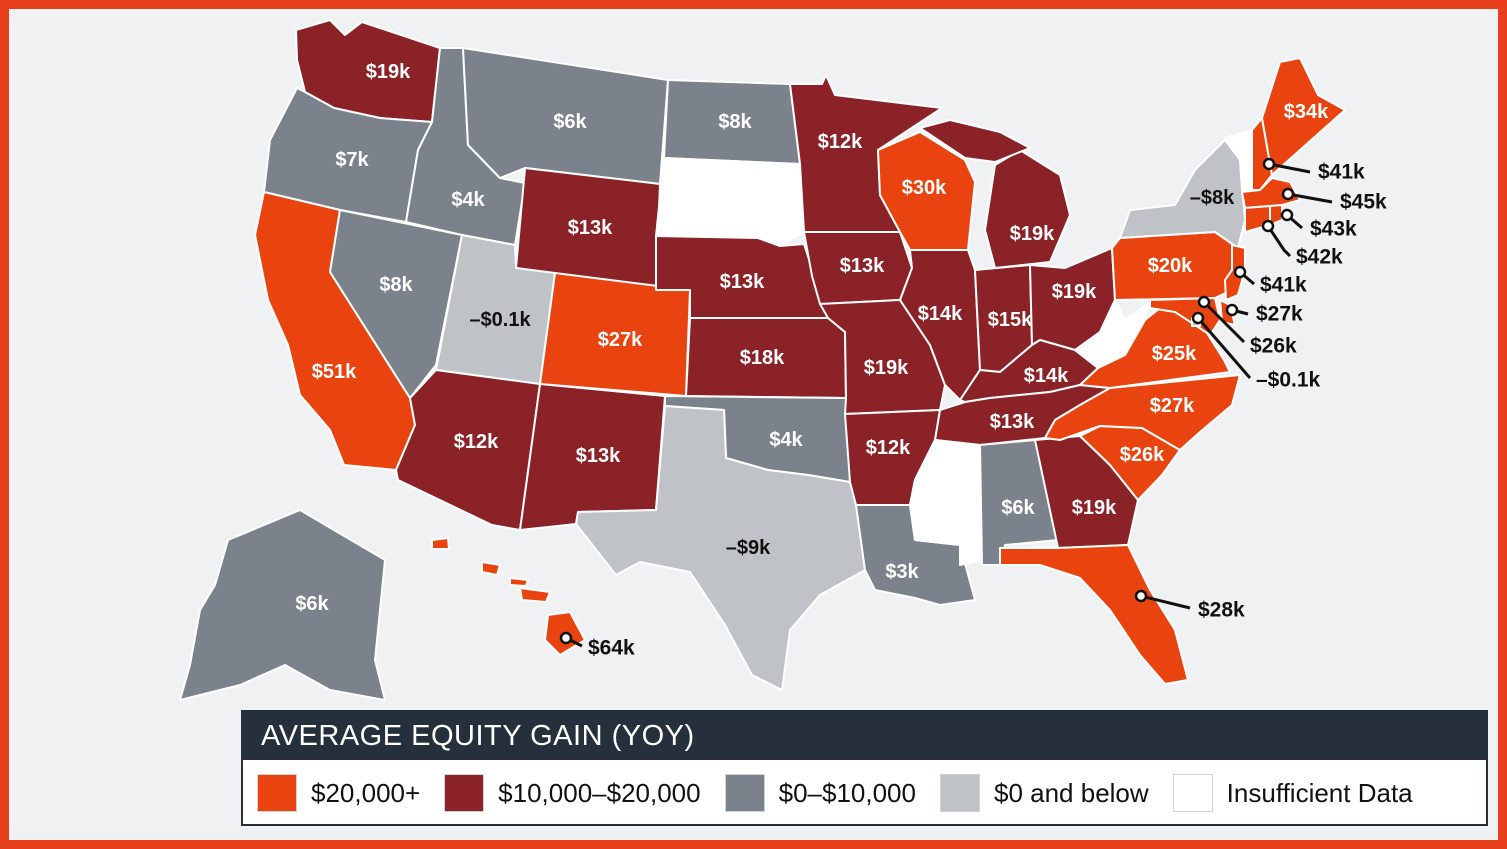 The image size is (1507, 849). Describe the element at coordinates (847, 792) in the screenshot. I see `legend-label: $0–$10,000` at that location.